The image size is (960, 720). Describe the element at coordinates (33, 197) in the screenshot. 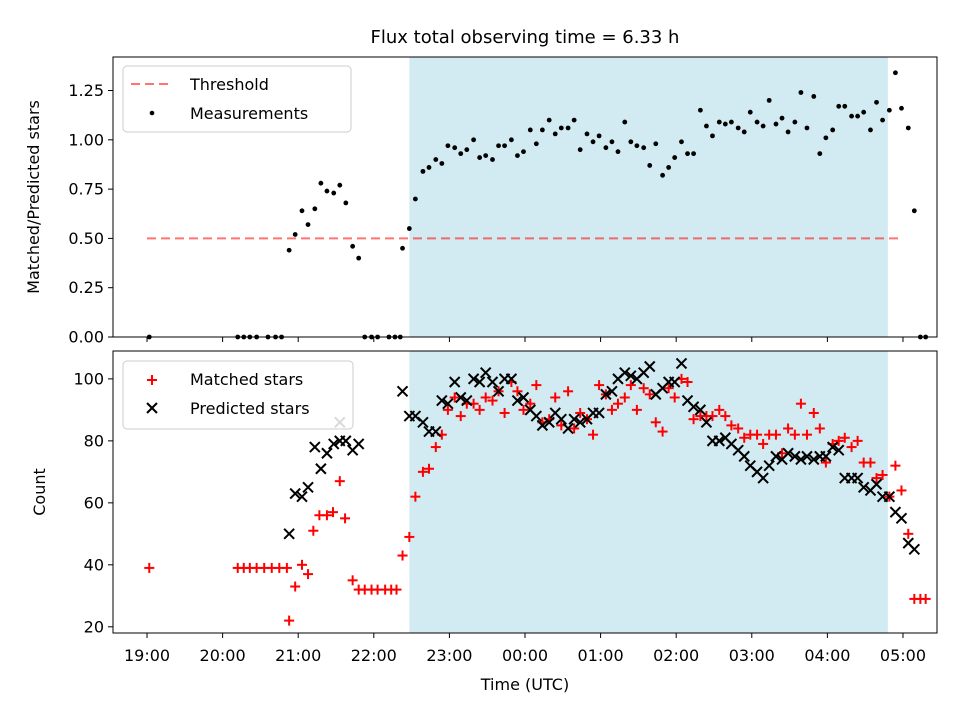

I see `top-panel-y-axis-label: Matched/Predicted stars` at that location.